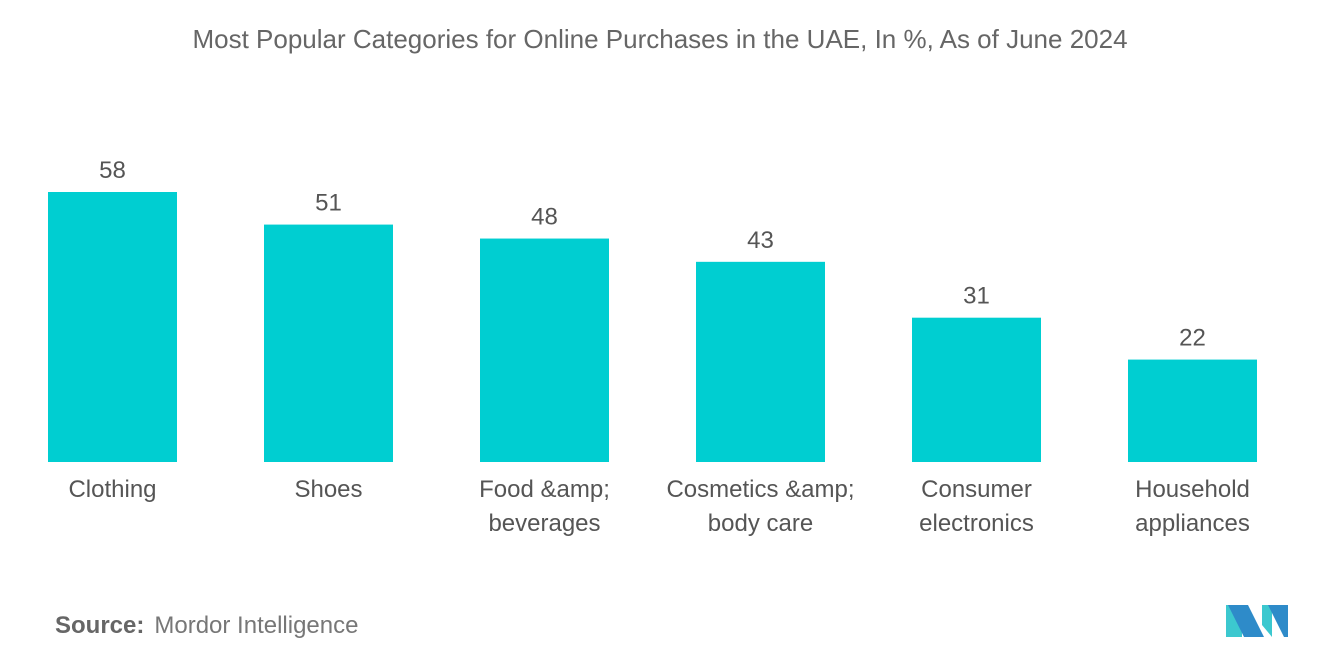 The height and width of the screenshot is (665, 1320). I want to click on data-label: 48, so click(544, 217).